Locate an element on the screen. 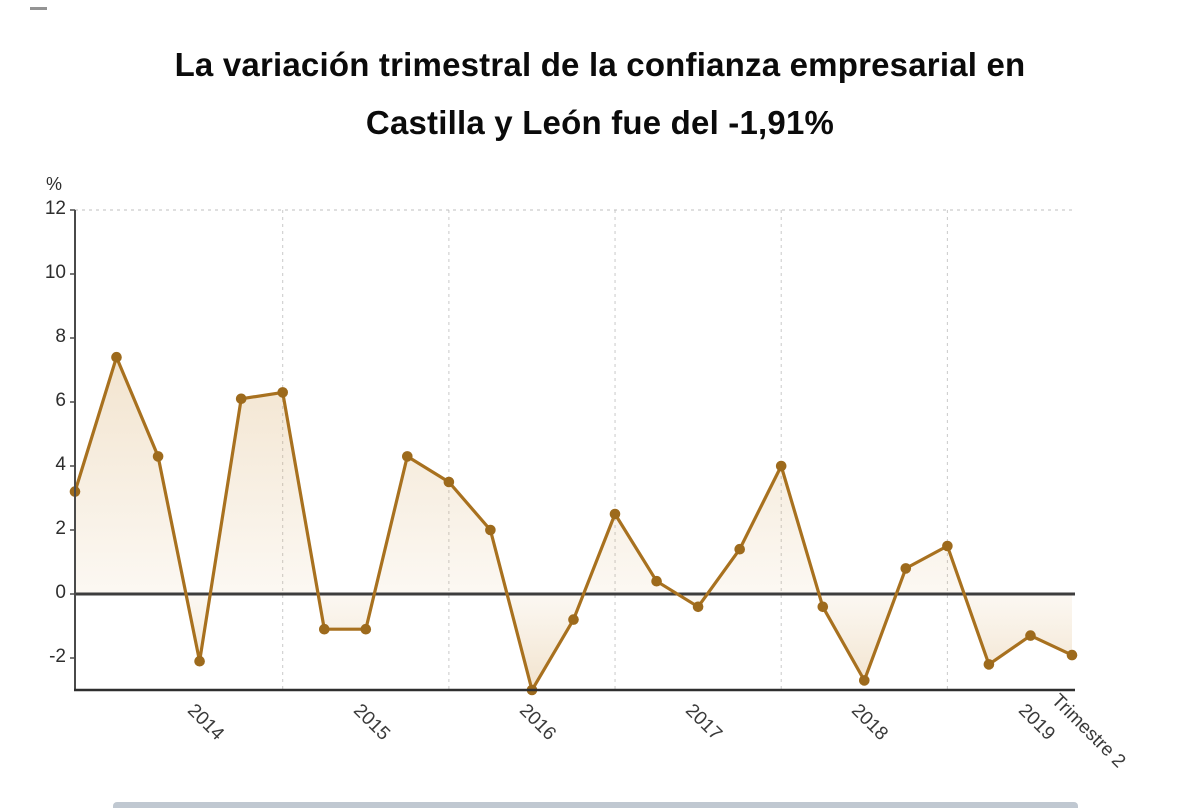  y-axis-unit-label: % is located at coordinates (53, 184).